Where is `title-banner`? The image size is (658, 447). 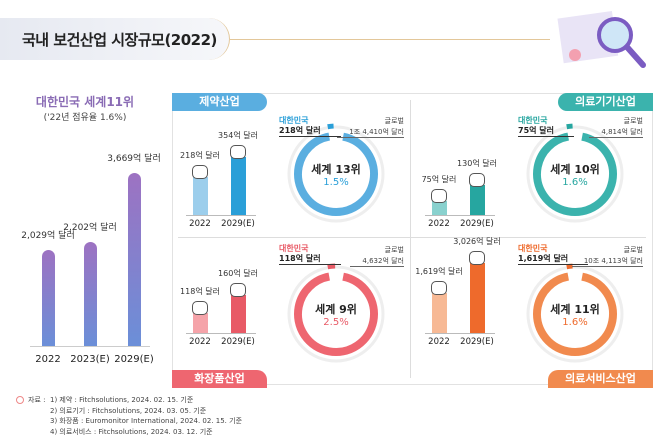
title-banner is located at coordinates (115, 39).